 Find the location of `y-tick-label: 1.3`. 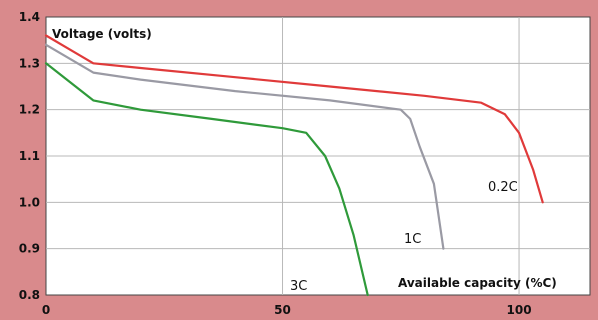

y-tick-label: 1.3 is located at coordinates (29, 63).